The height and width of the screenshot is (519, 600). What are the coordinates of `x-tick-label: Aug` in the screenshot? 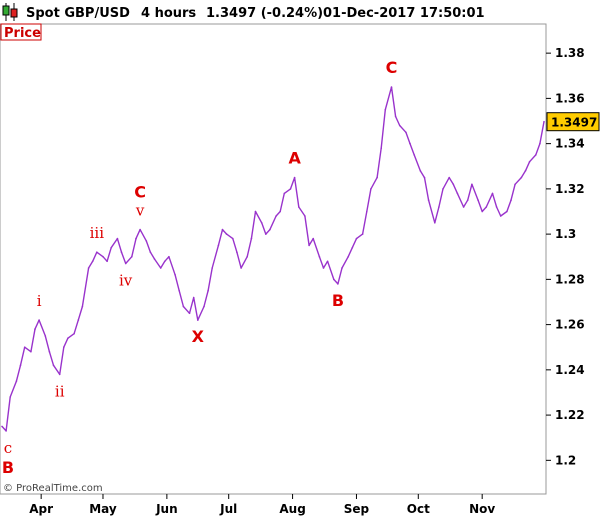 It's located at (292, 509).